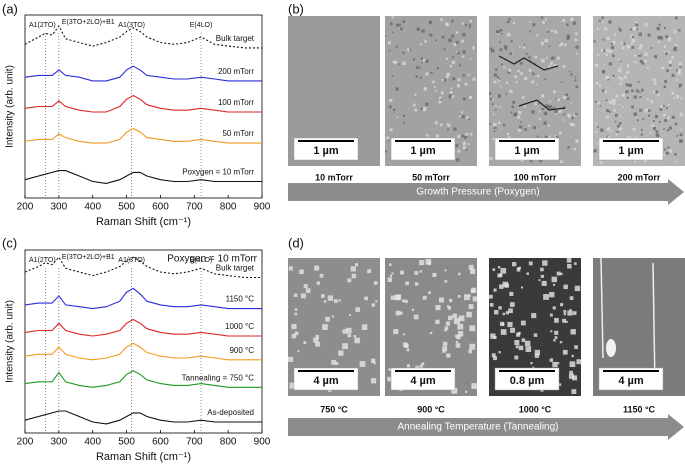 The width and height of the screenshot is (685, 467). What do you see at coordinates (143, 36) in the screenshot?
I see `series-line` at bounding box center [143, 36].